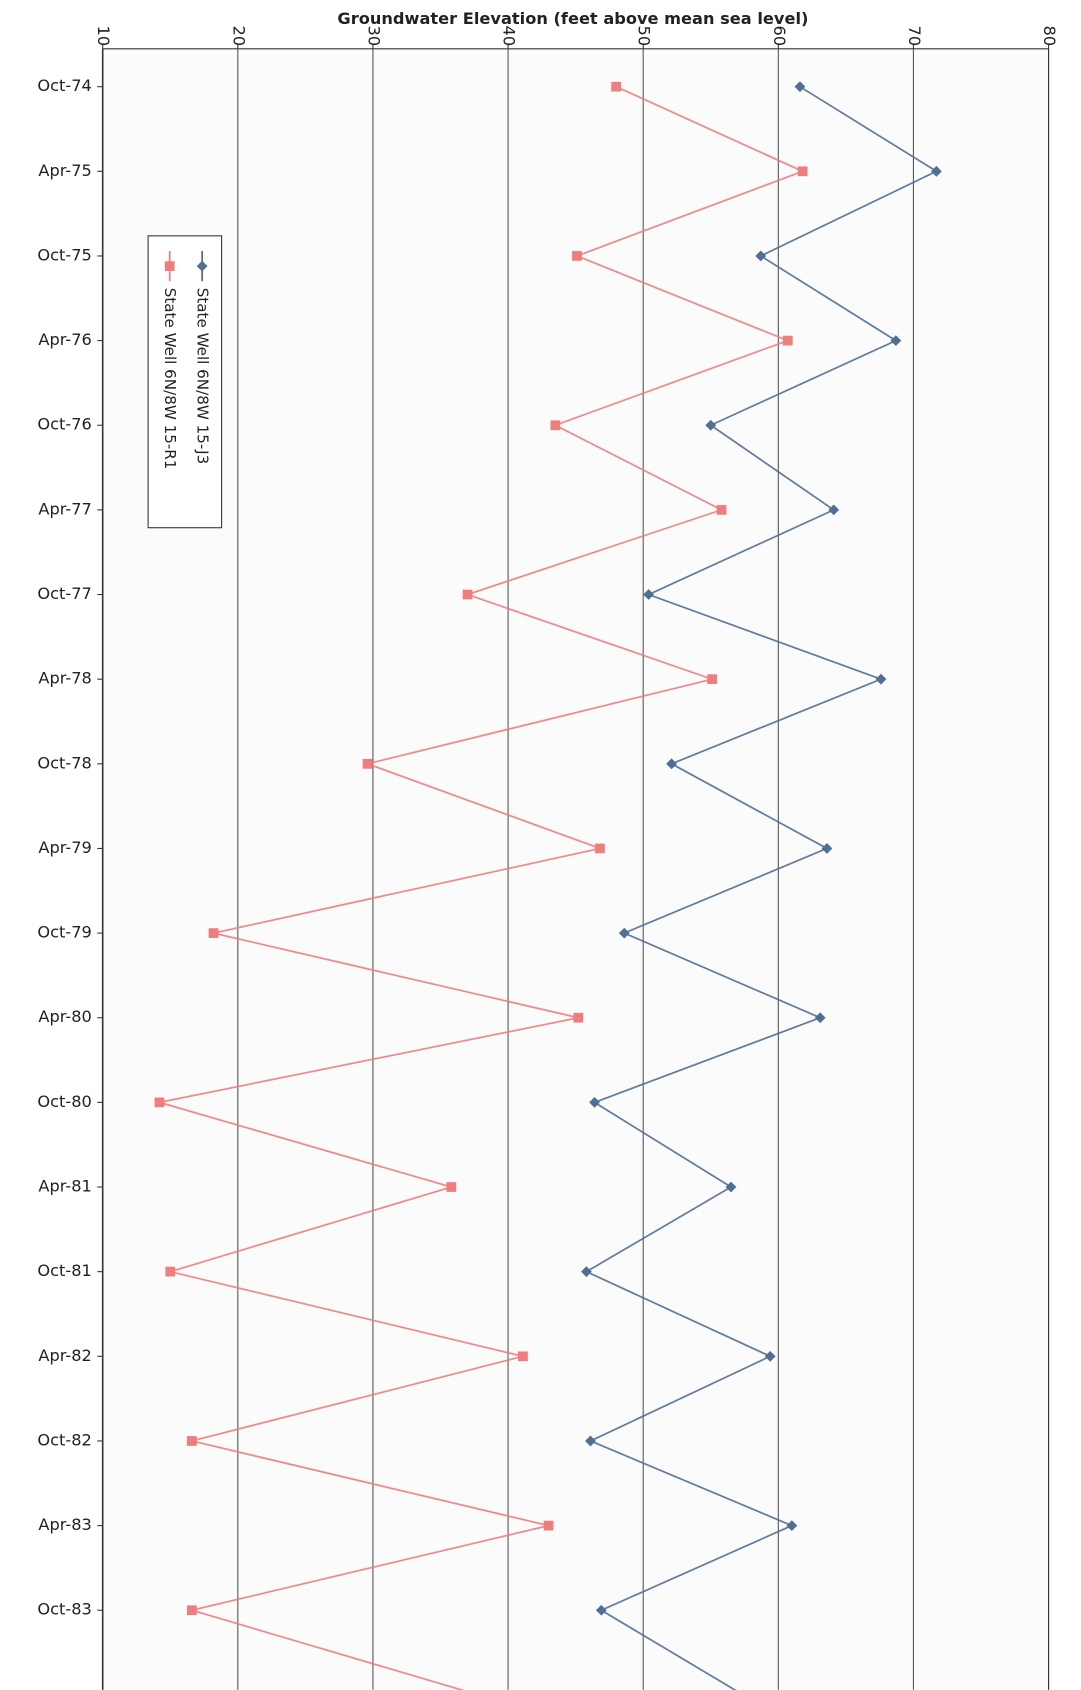 The height and width of the screenshot is (1690, 1081). I want to click on x-tick-label: 70, so click(914, 36).